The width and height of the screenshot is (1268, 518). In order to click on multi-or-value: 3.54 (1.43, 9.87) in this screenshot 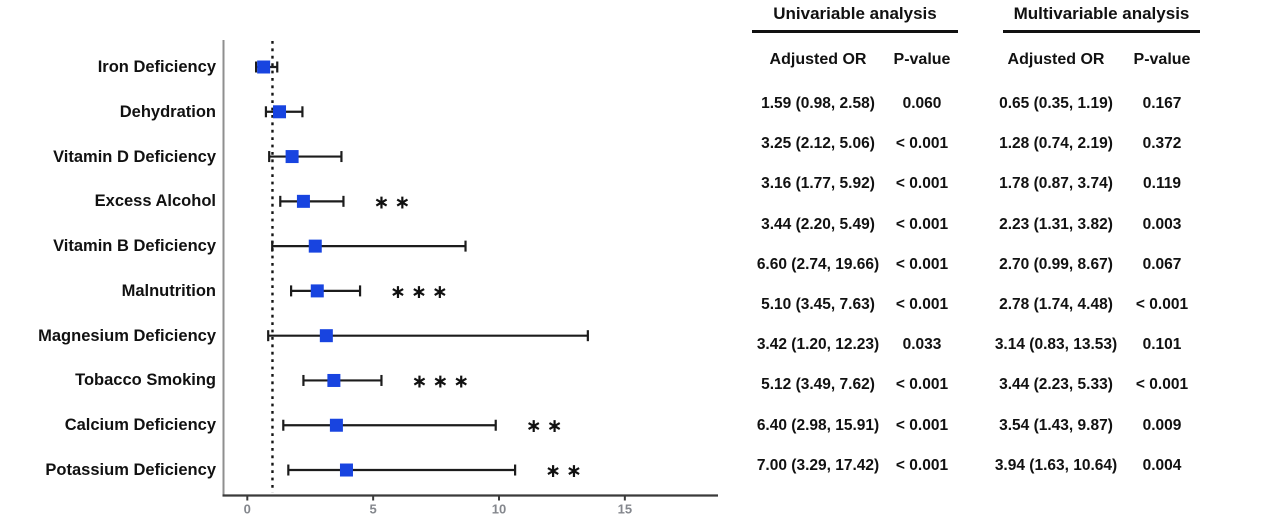, I will do `click(1056, 425)`.